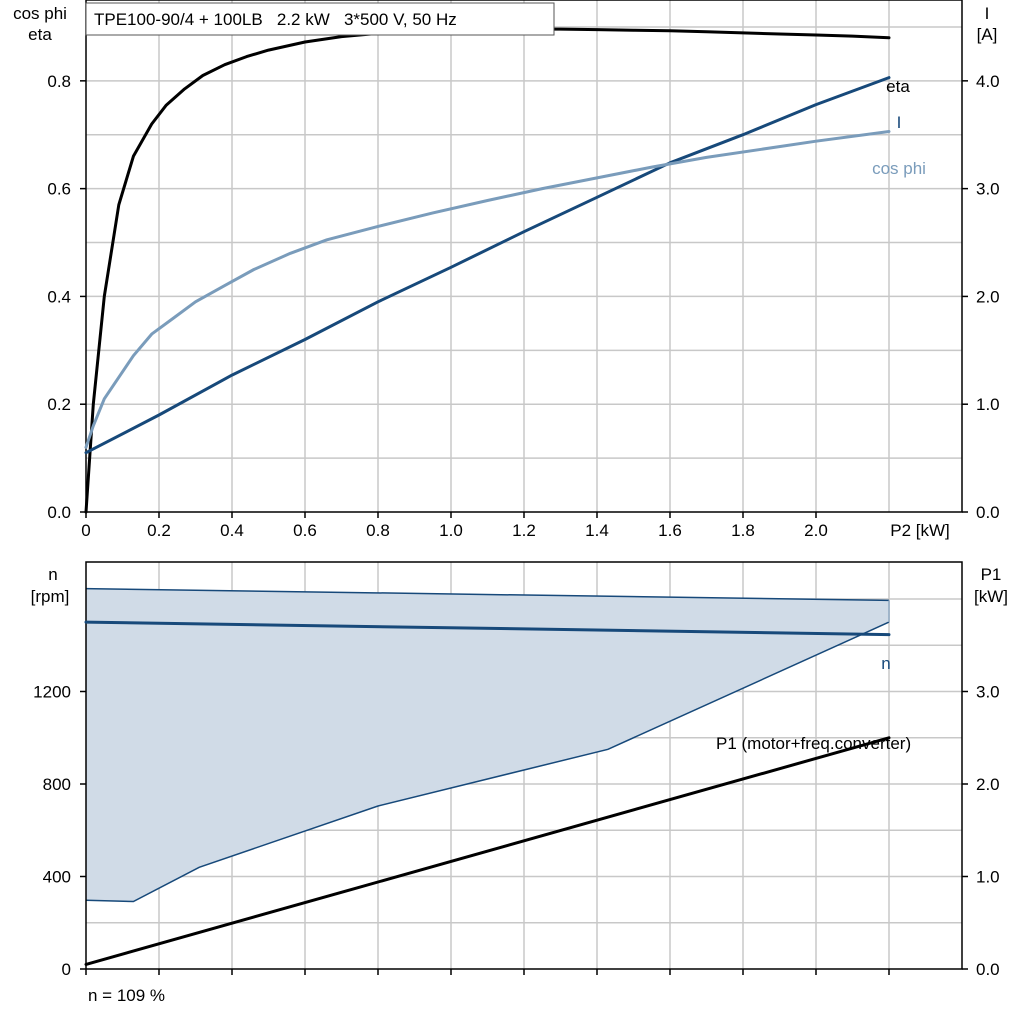 This screenshot has width=1024, height=1024. I want to click on top-x-tick-label: 1.0, so click(451, 530).